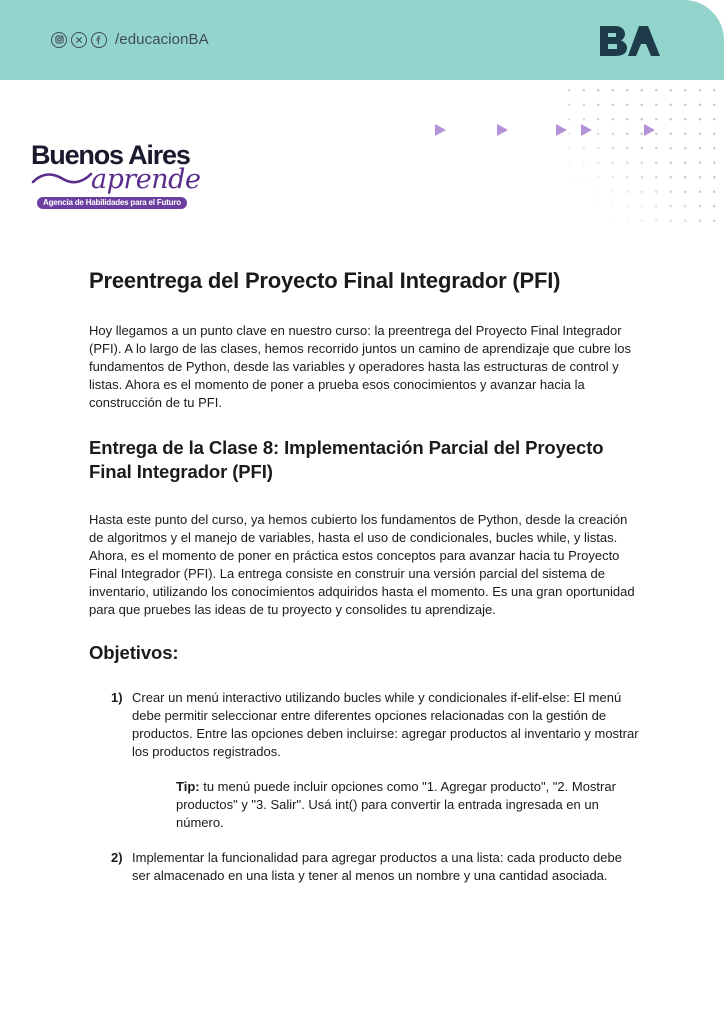 The height and width of the screenshot is (1024, 724). What do you see at coordinates (59, 39) in the screenshot?
I see `instagram-icon` at bounding box center [59, 39].